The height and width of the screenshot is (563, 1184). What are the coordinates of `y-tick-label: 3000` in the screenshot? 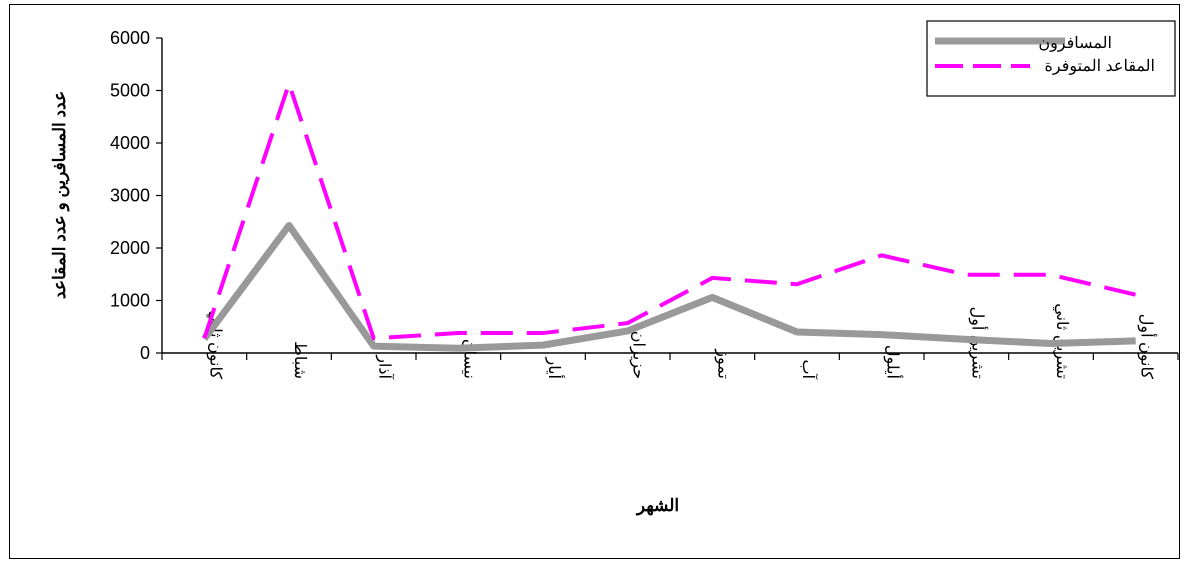 It's located at (130, 196).